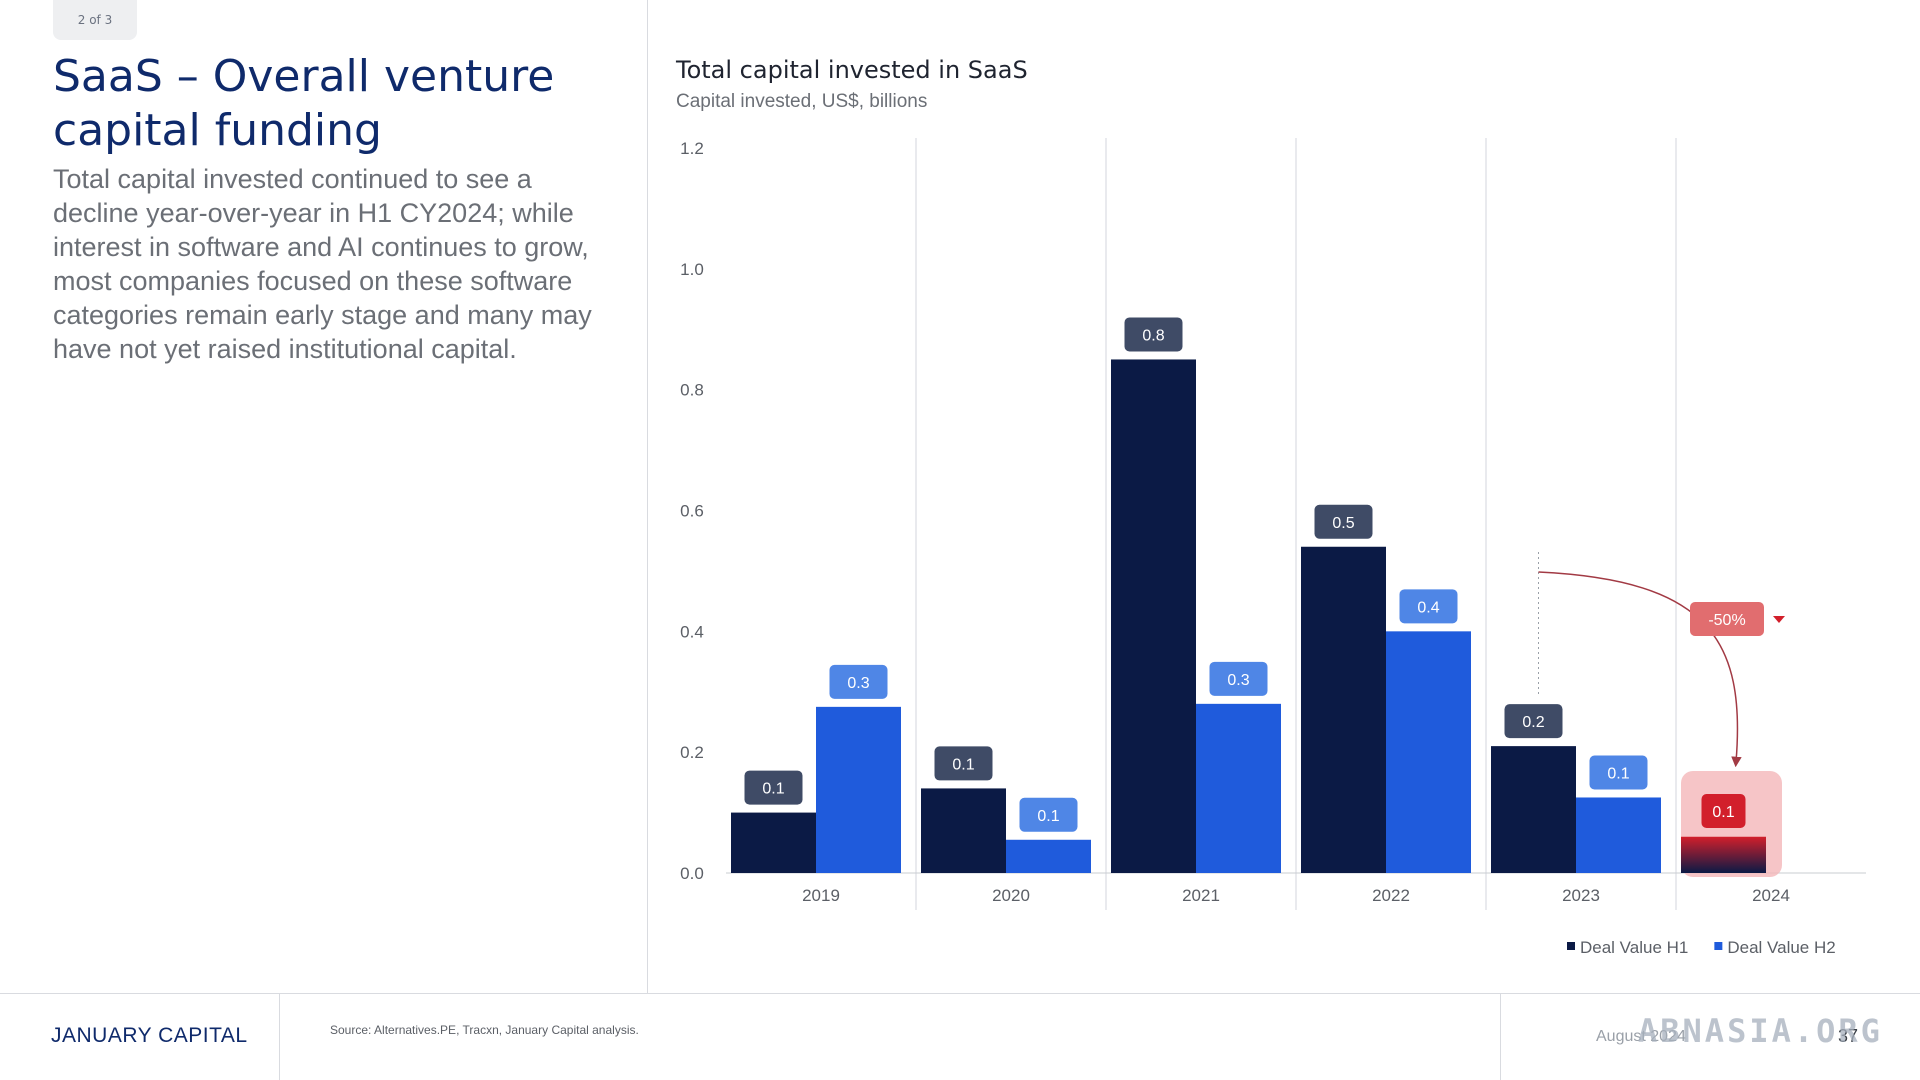 This screenshot has height=1080, width=1920. I want to click on page-title: SaaS – Overall venture capital funding, so click(304, 103).